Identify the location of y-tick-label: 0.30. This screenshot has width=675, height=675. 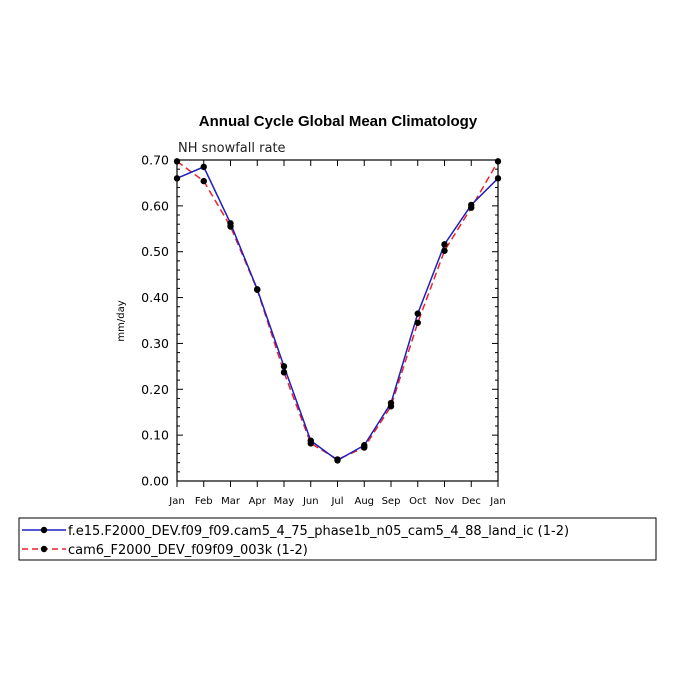
(155, 343).